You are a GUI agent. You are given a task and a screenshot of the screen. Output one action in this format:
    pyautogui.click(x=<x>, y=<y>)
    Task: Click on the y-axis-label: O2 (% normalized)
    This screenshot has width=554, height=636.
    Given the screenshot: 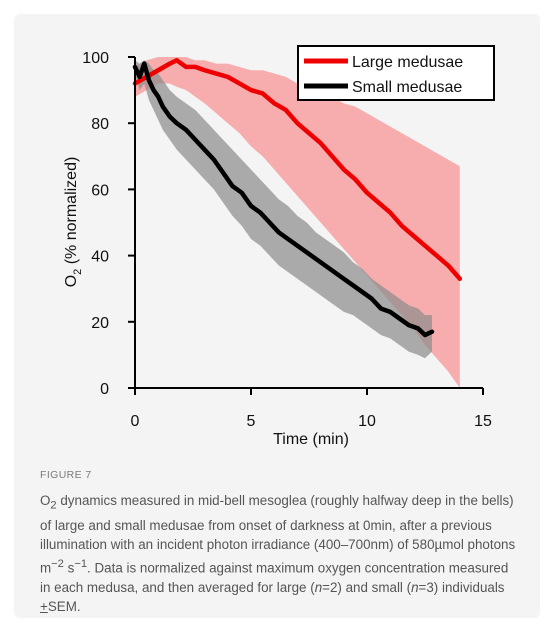 What is the action you would take?
    pyautogui.click(x=73, y=222)
    